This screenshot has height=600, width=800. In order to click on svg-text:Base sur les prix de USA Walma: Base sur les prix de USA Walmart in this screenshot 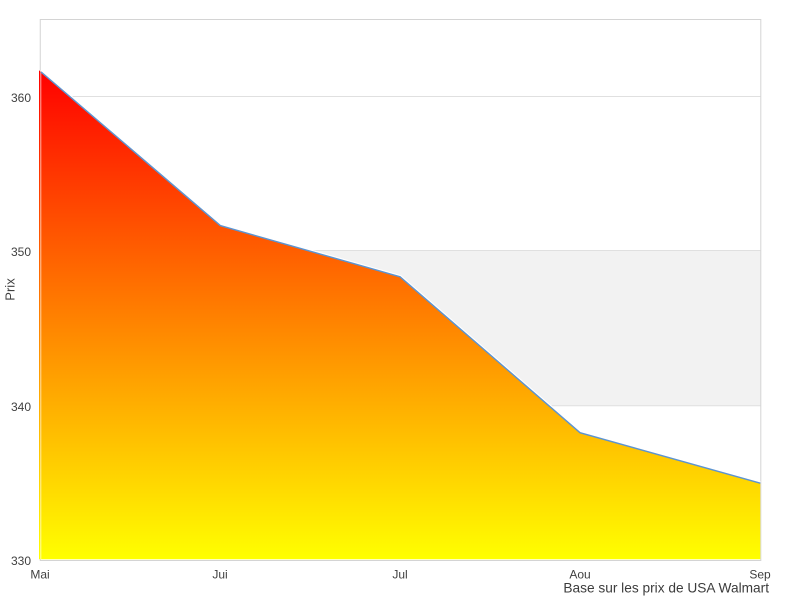, I will do `click(666, 588)`.